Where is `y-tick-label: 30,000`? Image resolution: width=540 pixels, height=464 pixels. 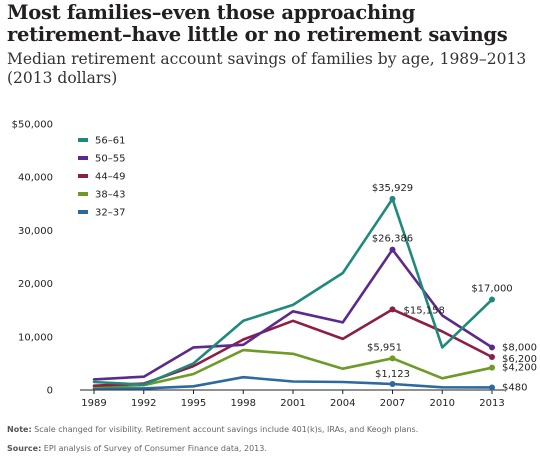
y-tick-label: 30,000 is located at coordinates (35, 231).